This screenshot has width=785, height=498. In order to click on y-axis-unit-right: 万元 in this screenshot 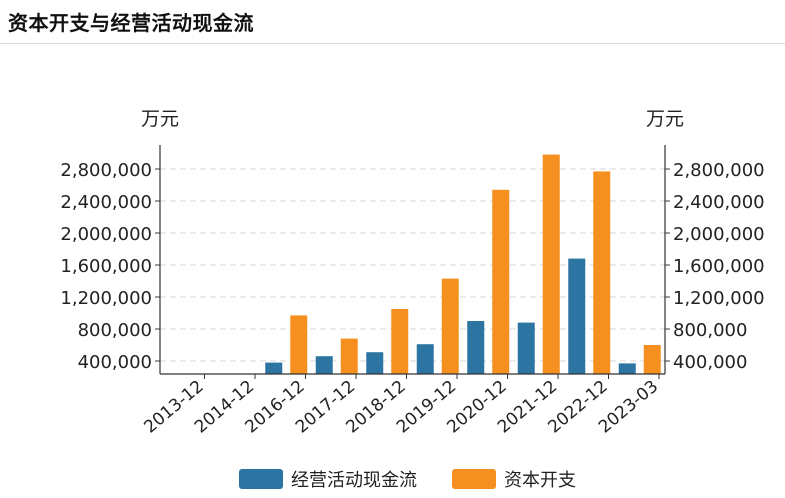, I will do `click(665, 119)`.